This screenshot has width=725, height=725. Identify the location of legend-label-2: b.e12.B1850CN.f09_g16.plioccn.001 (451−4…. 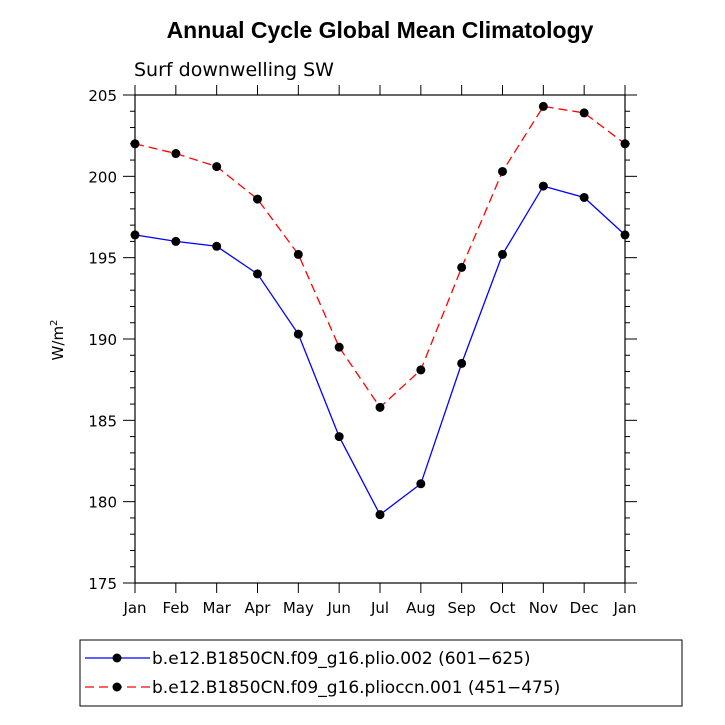
(356, 688).